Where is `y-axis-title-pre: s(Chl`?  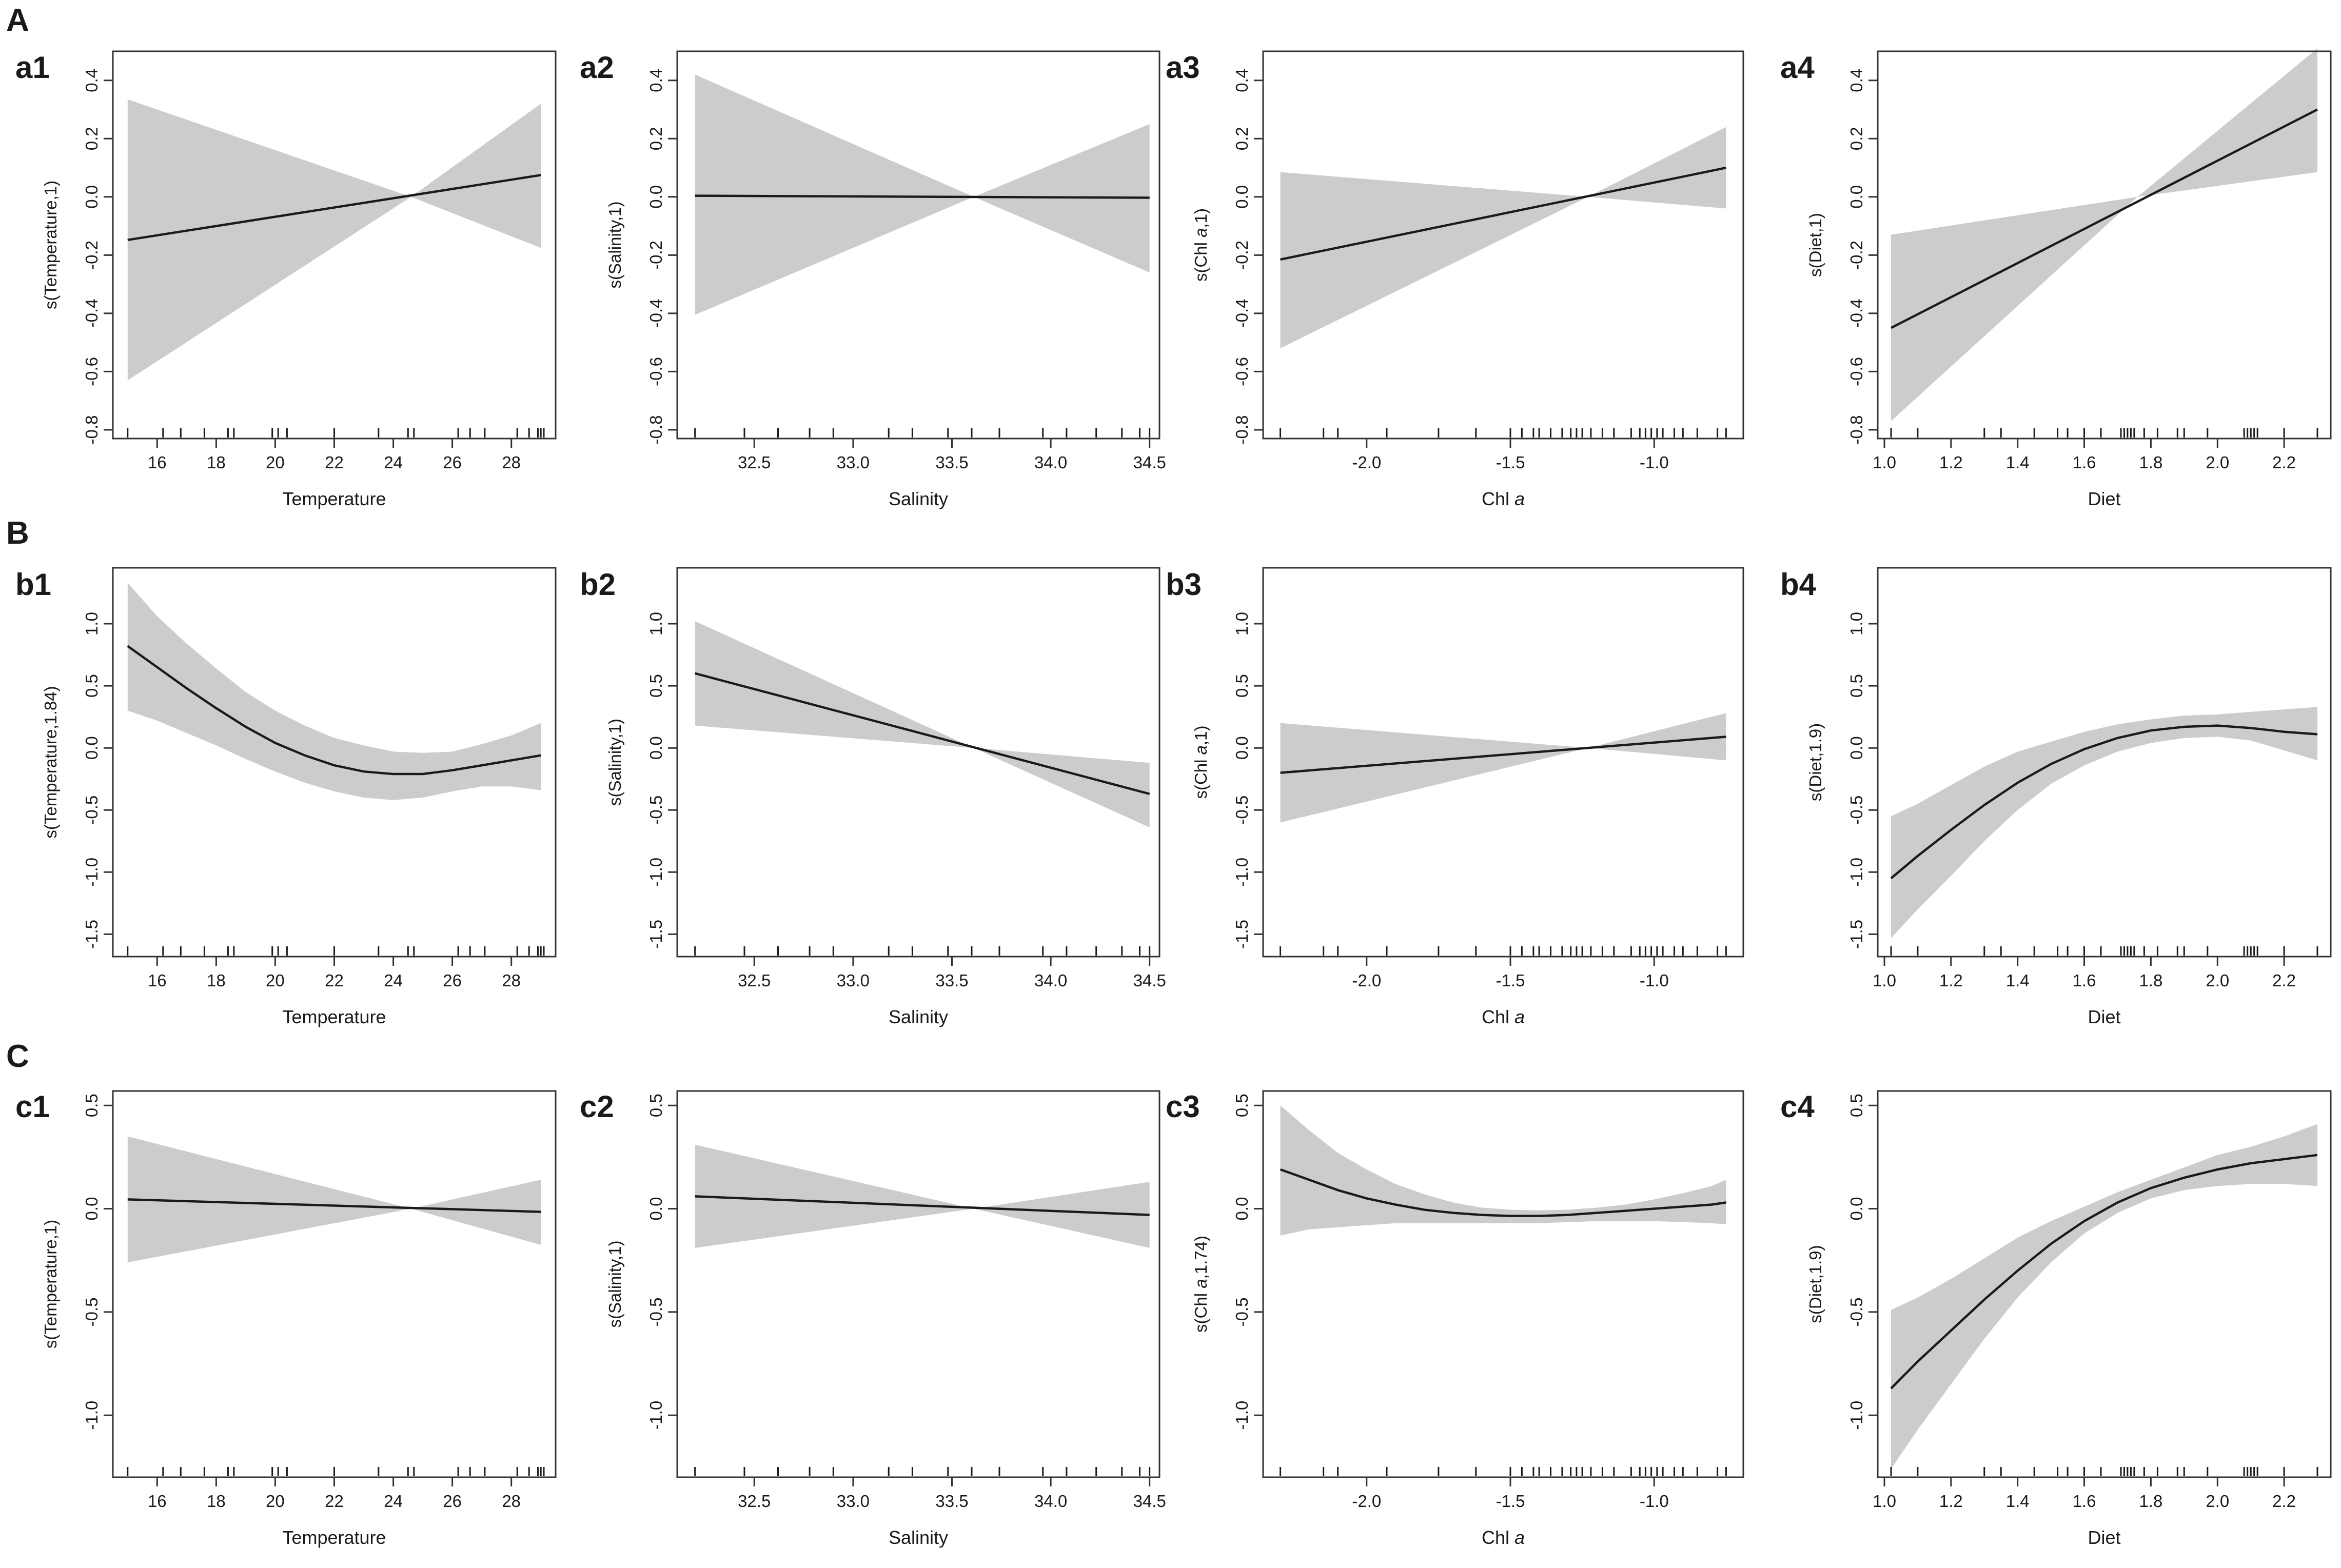
y-axis-title-pre: s(Chl is located at coordinates (1200, 1310).